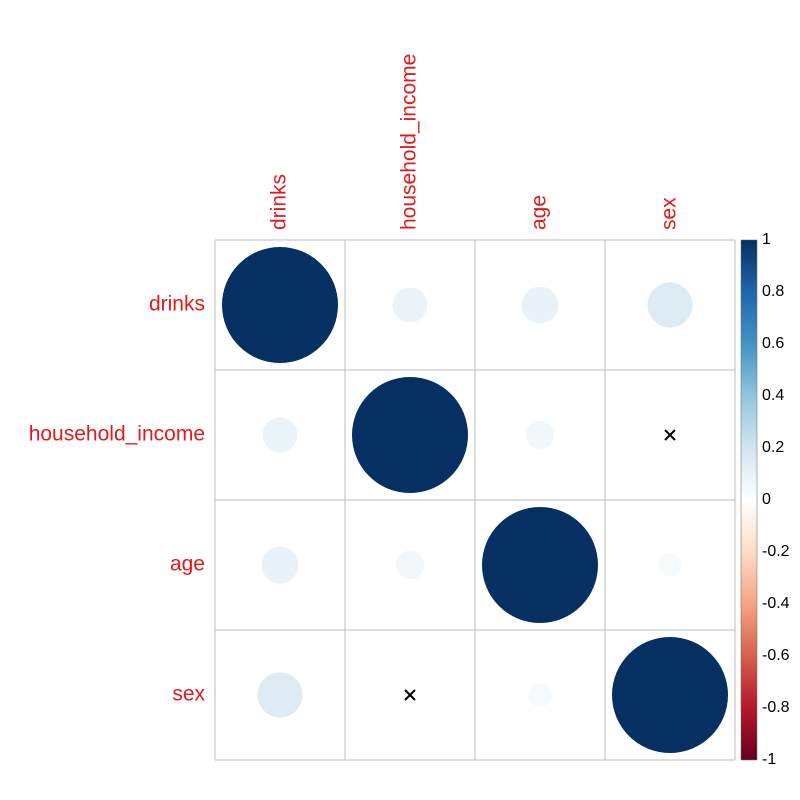 The height and width of the screenshot is (800, 800). Describe the element at coordinates (409, 142) in the screenshot. I see `column-label: household_income` at that location.